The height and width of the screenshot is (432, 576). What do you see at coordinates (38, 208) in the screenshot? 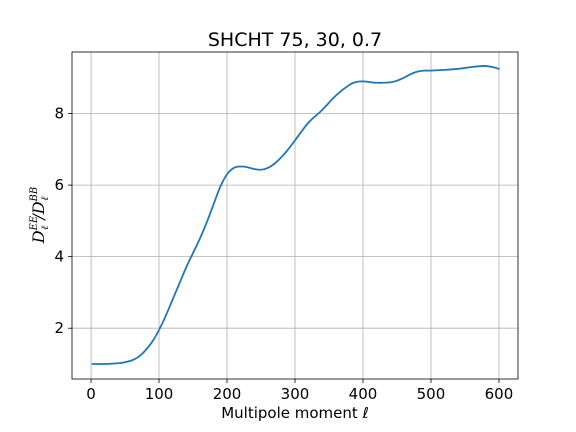
I see `y-label-base-2: D` at bounding box center [38, 208].